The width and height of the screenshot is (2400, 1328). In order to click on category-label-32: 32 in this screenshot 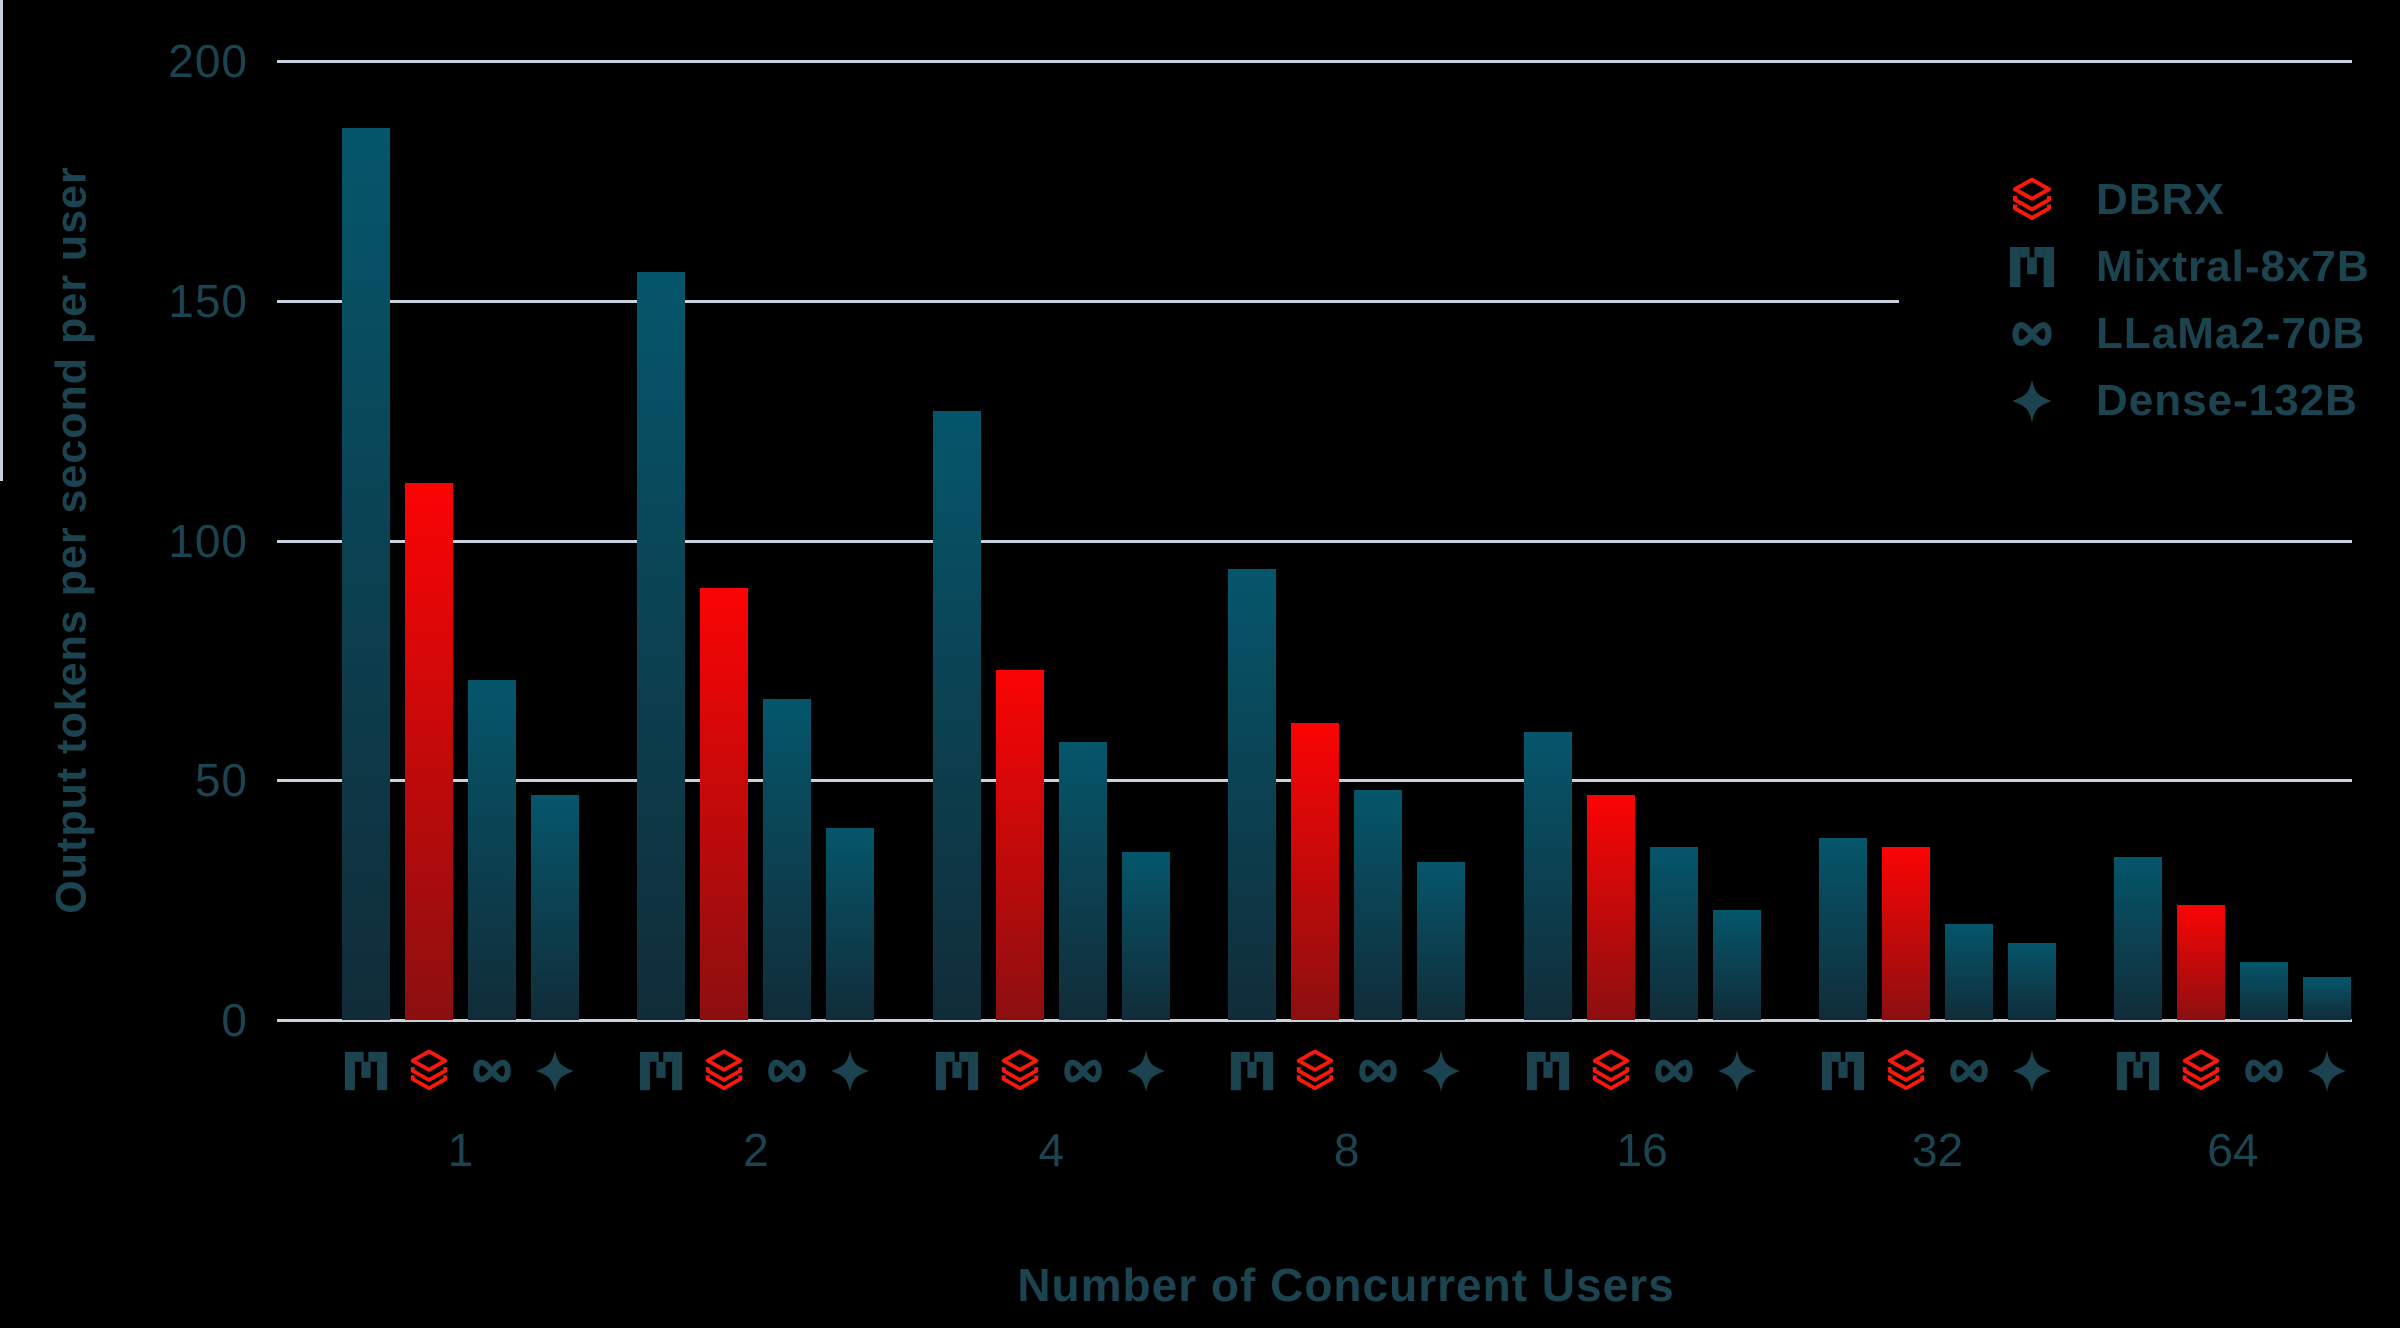, I will do `click(1937, 1150)`.